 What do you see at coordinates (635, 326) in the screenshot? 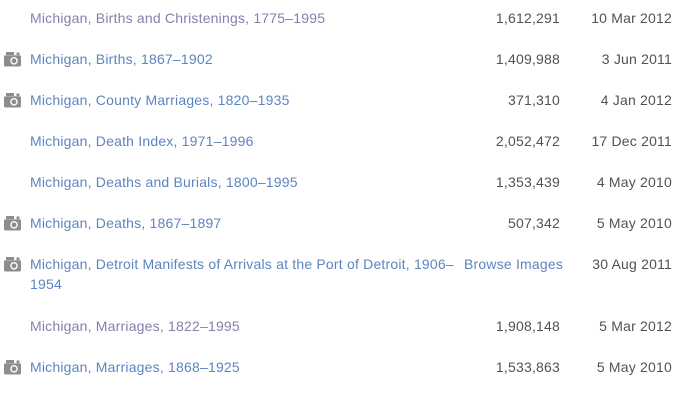
I see `last-updated-date: 5 Mar 2012` at bounding box center [635, 326].